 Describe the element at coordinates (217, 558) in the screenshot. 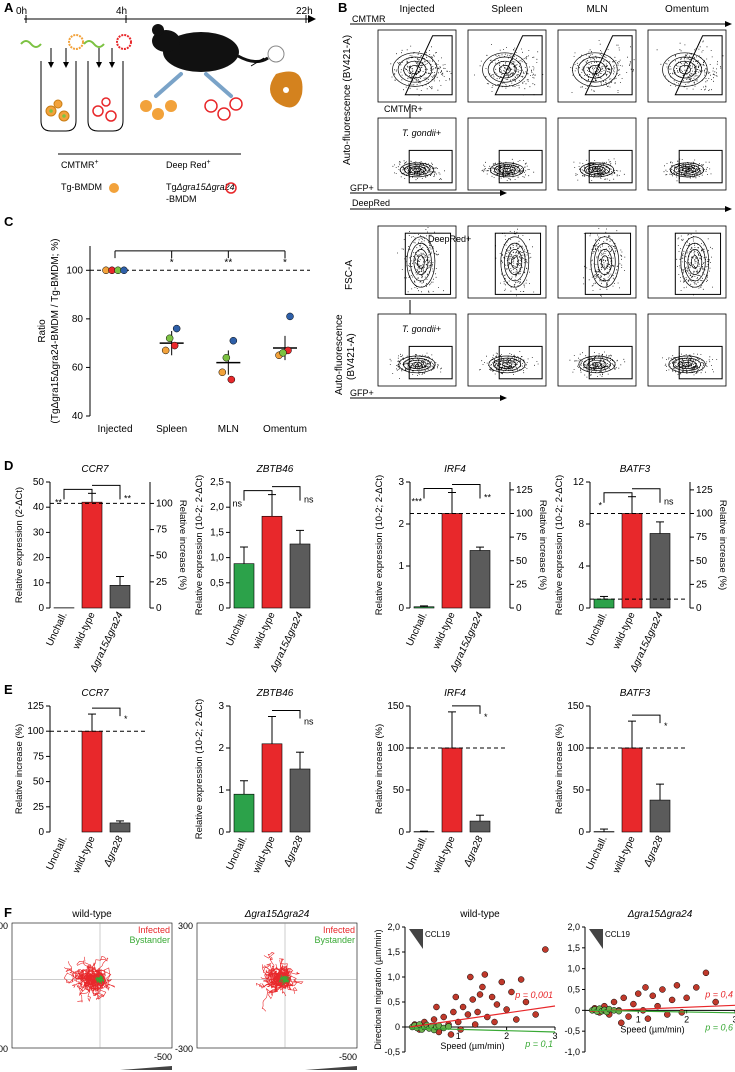

I see `bar-ytick-label: 1,0` at that location.